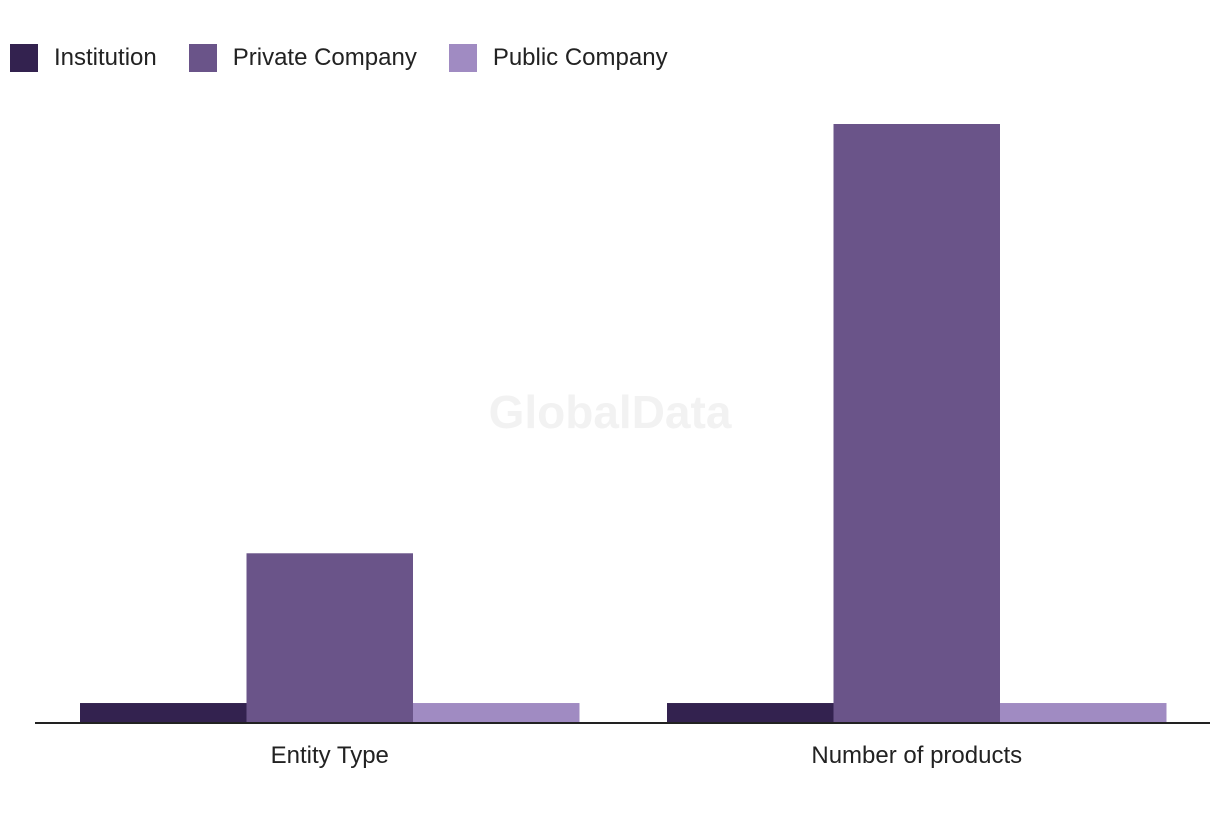  Describe the element at coordinates (580, 57) in the screenshot. I see `legend-label-public-company: Public Company` at that location.